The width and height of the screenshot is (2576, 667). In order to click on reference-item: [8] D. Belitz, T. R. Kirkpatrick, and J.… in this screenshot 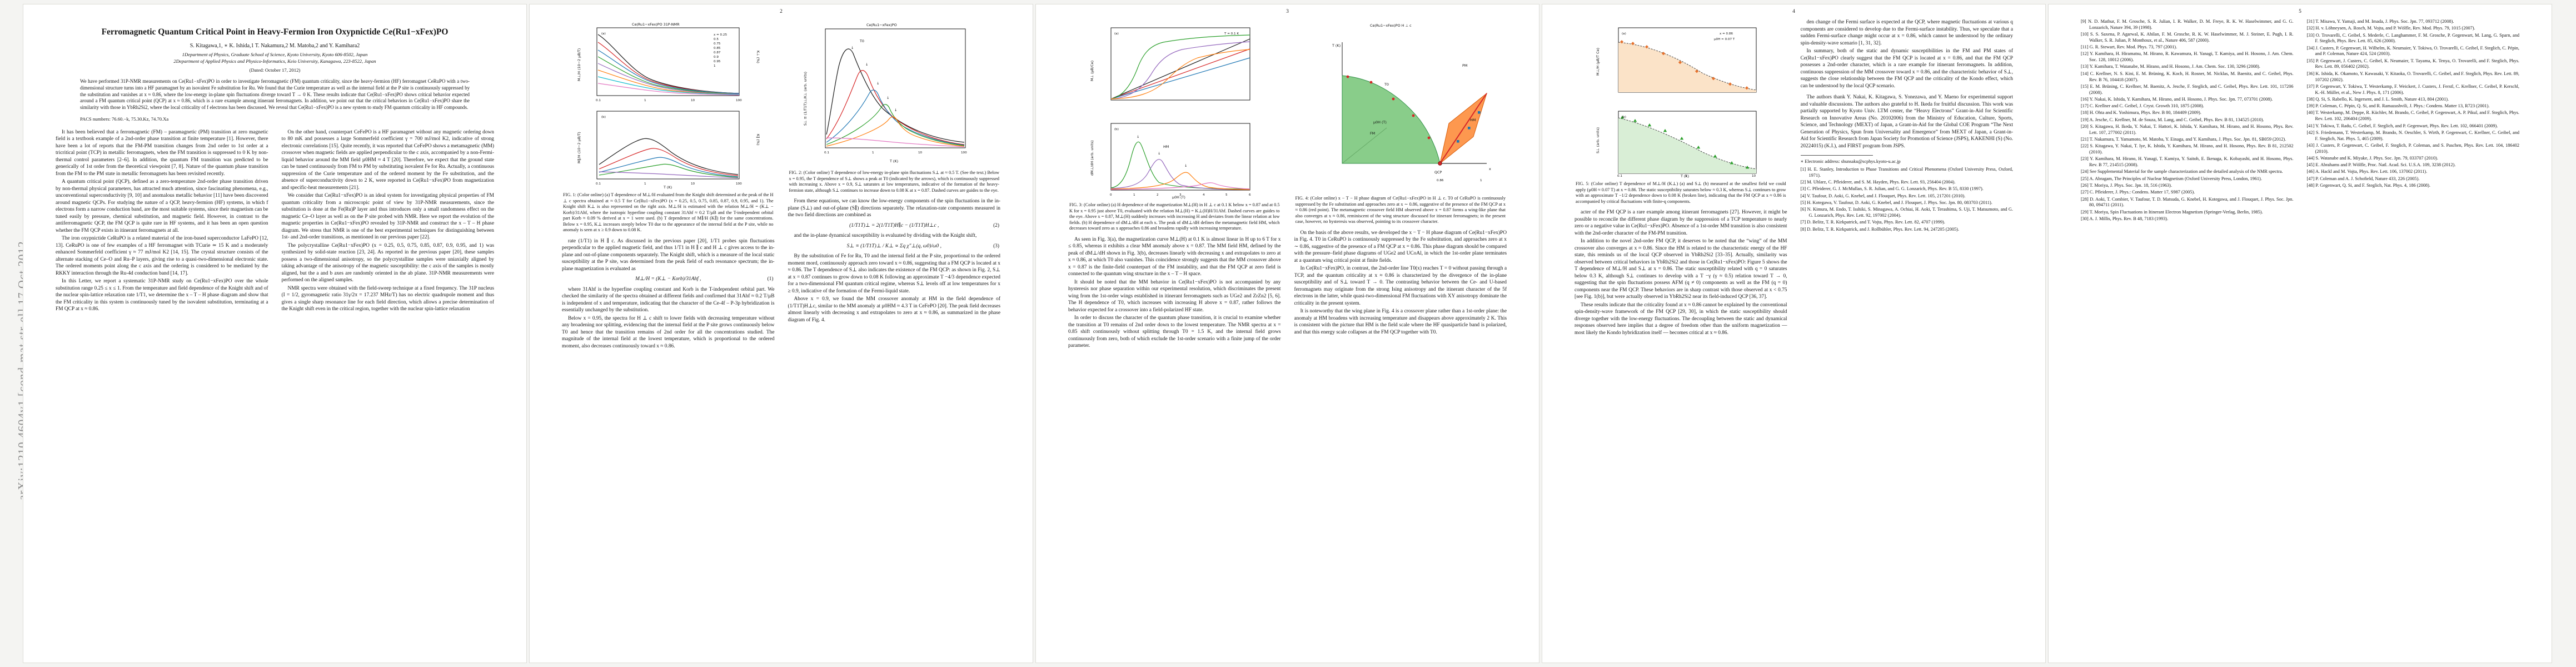, I will do `click(1880, 229)`.